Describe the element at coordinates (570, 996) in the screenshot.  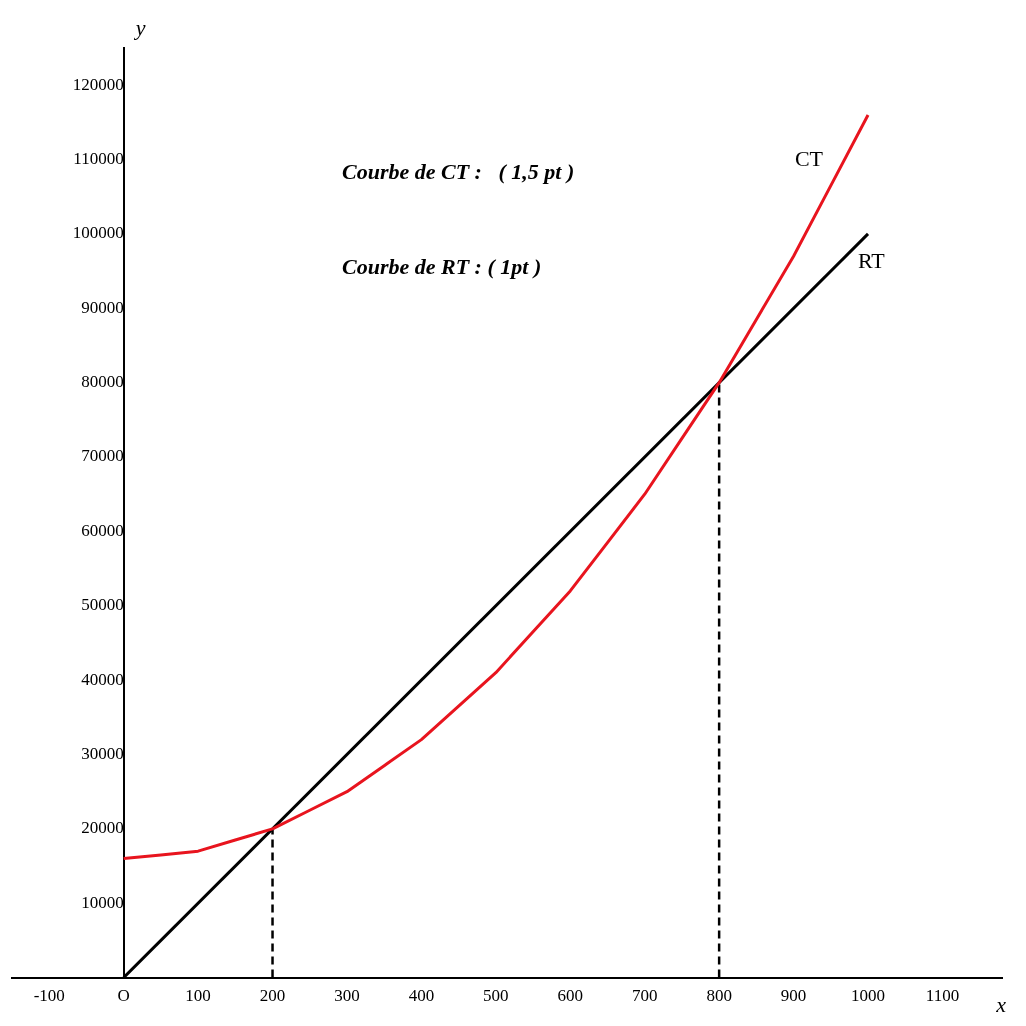
I see `x-tick-label: 600` at that location.